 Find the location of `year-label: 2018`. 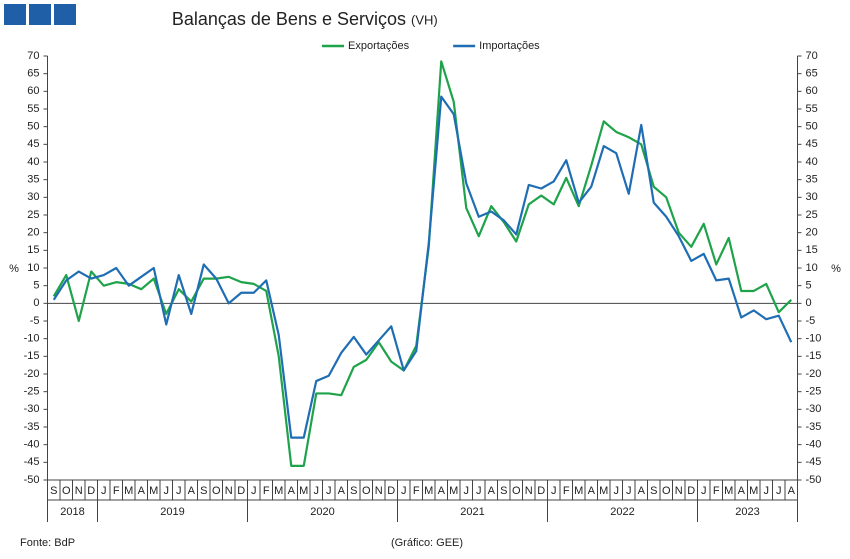

year-label: 2018 is located at coordinates (72, 512).